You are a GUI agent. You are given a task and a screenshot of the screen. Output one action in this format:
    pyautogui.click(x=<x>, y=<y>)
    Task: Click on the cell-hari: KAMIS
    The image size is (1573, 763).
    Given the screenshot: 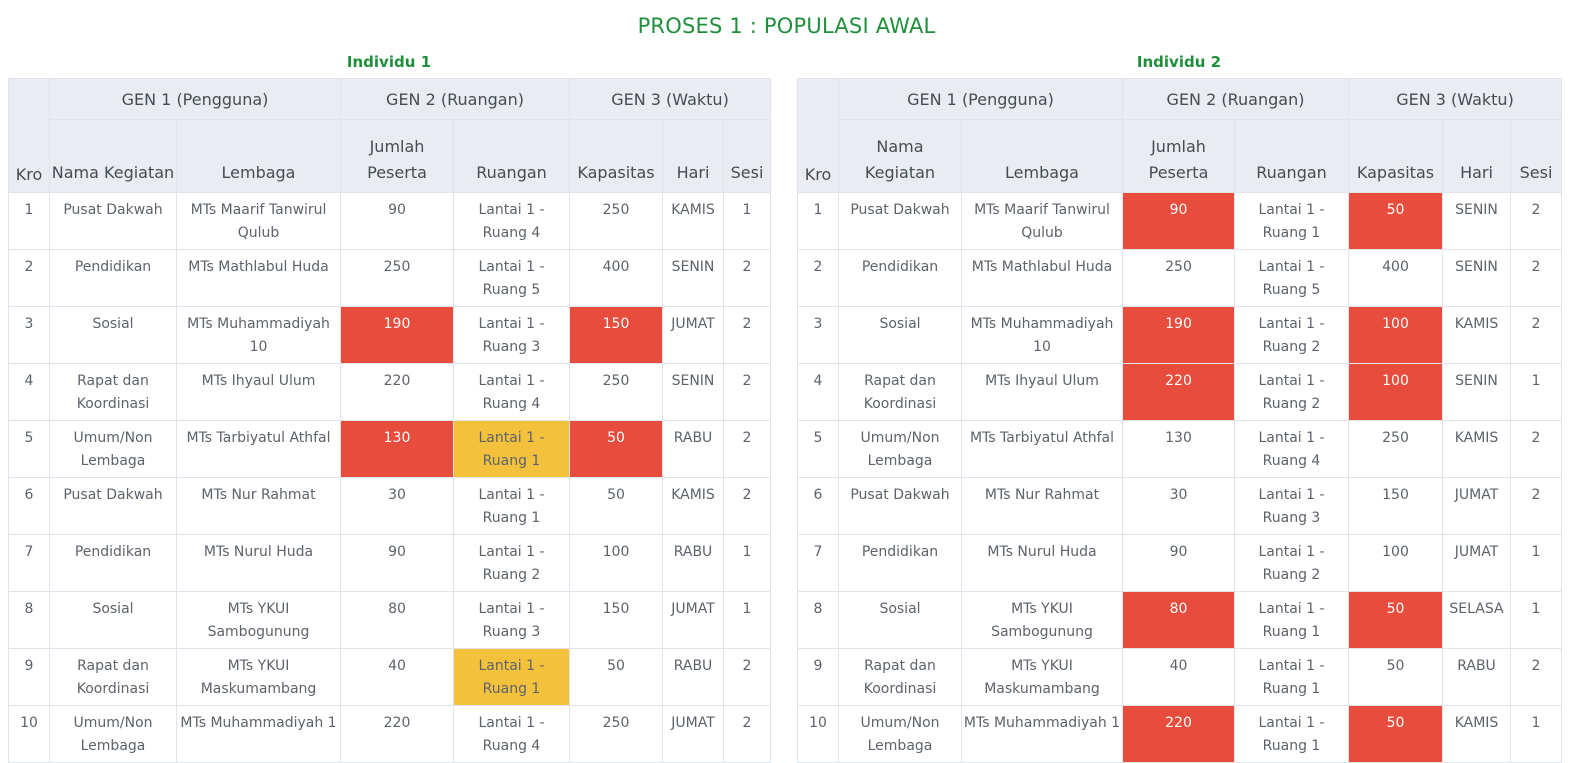 What is the action you would take?
    pyautogui.click(x=693, y=506)
    